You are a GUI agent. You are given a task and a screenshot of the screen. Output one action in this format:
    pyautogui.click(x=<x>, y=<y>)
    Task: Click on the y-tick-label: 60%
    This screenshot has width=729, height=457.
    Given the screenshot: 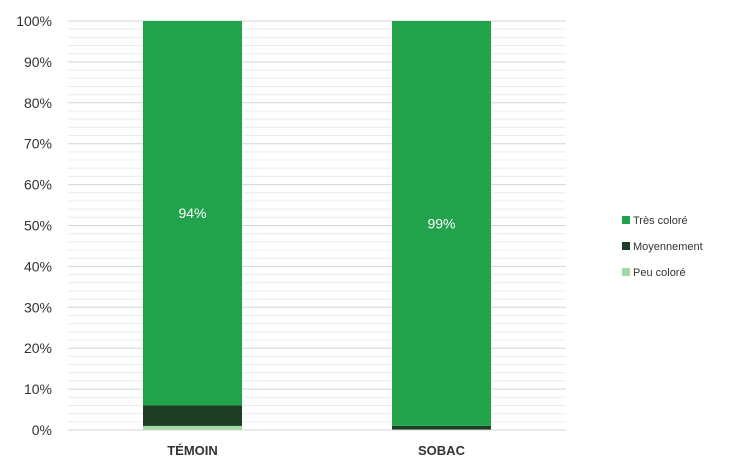 What is the action you would take?
    pyautogui.click(x=38, y=185)
    